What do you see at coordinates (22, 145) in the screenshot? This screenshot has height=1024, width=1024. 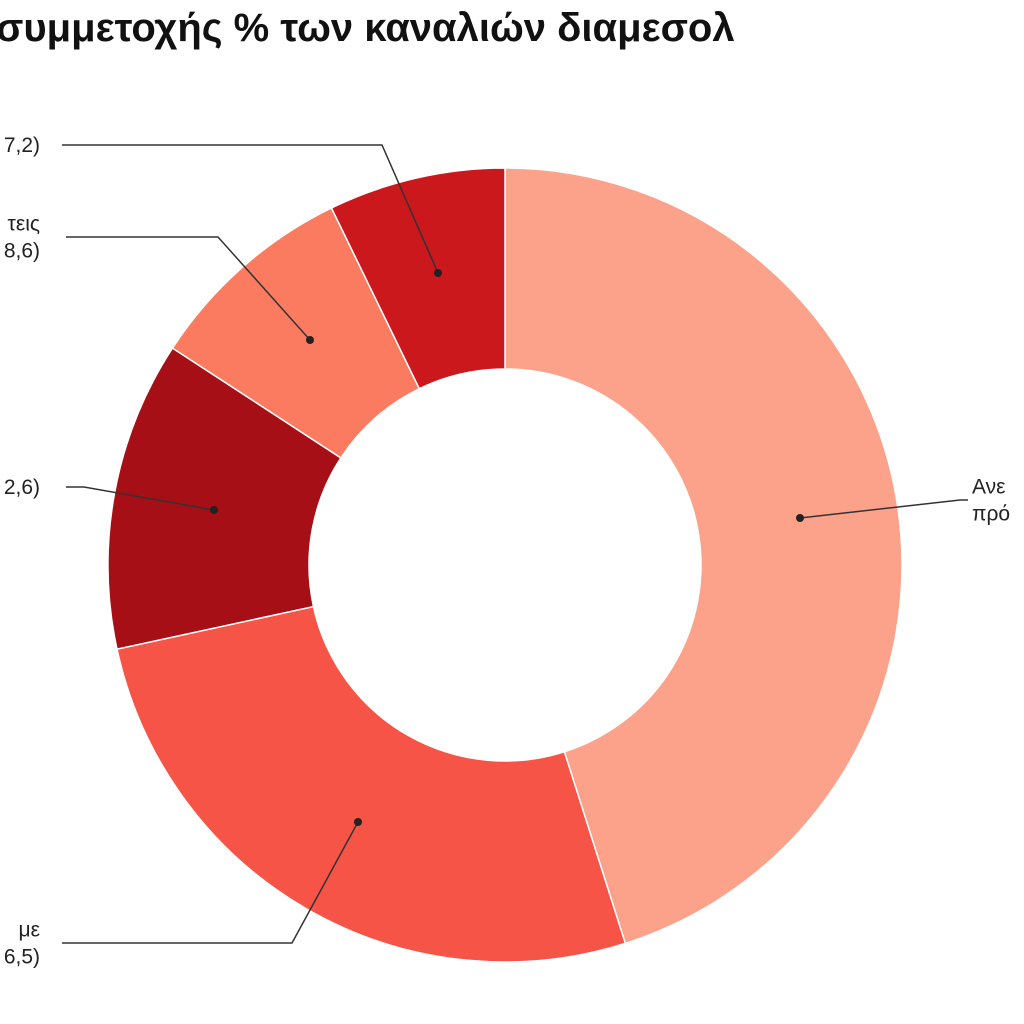 I see `slice-label: 7,2)` at bounding box center [22, 145].